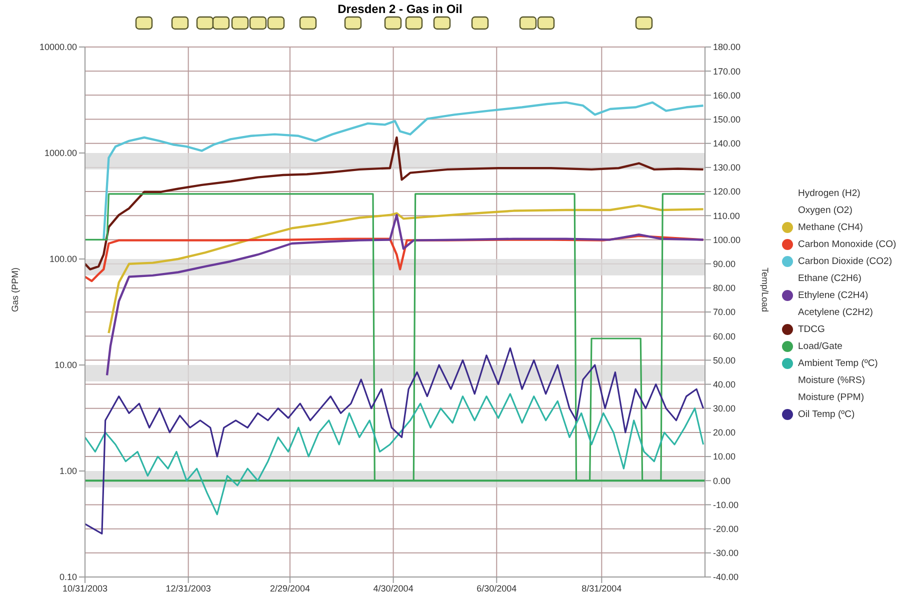 This screenshot has width=921, height=608. What do you see at coordinates (602, 588) in the screenshot?
I see `x-tick-label: 8/31/2004` at bounding box center [602, 588].